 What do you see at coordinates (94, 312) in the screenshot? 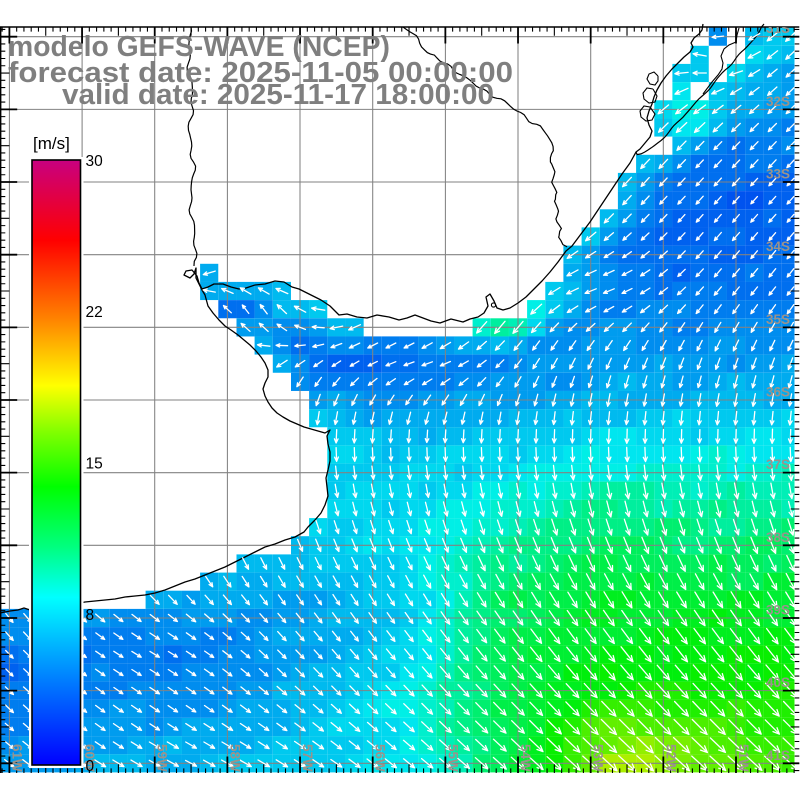
I see `svg-text: 22` at bounding box center [94, 312].